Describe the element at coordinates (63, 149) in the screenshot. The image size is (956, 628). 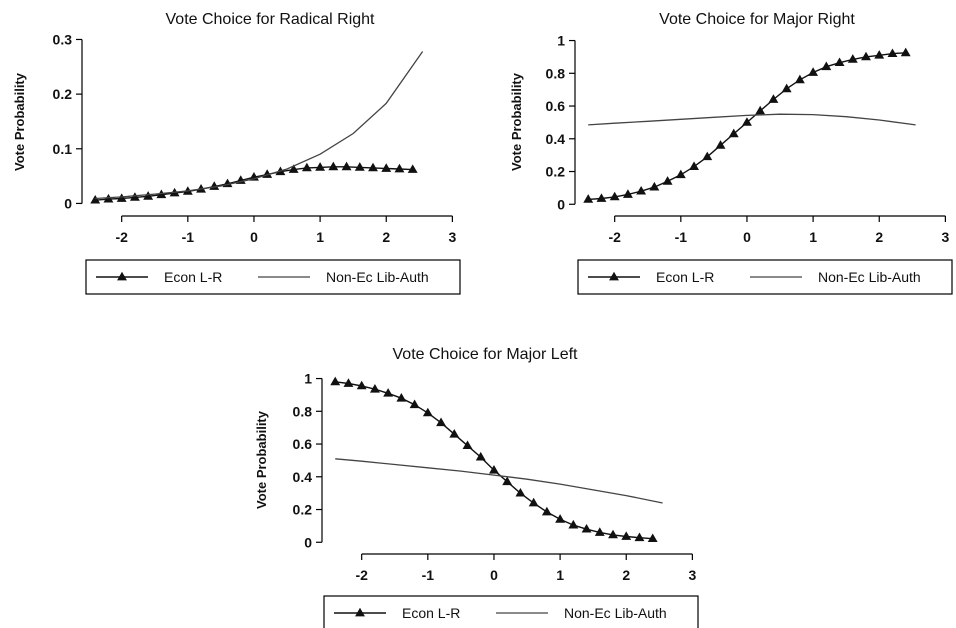
I see `y-tick-label: 0.1` at that location.